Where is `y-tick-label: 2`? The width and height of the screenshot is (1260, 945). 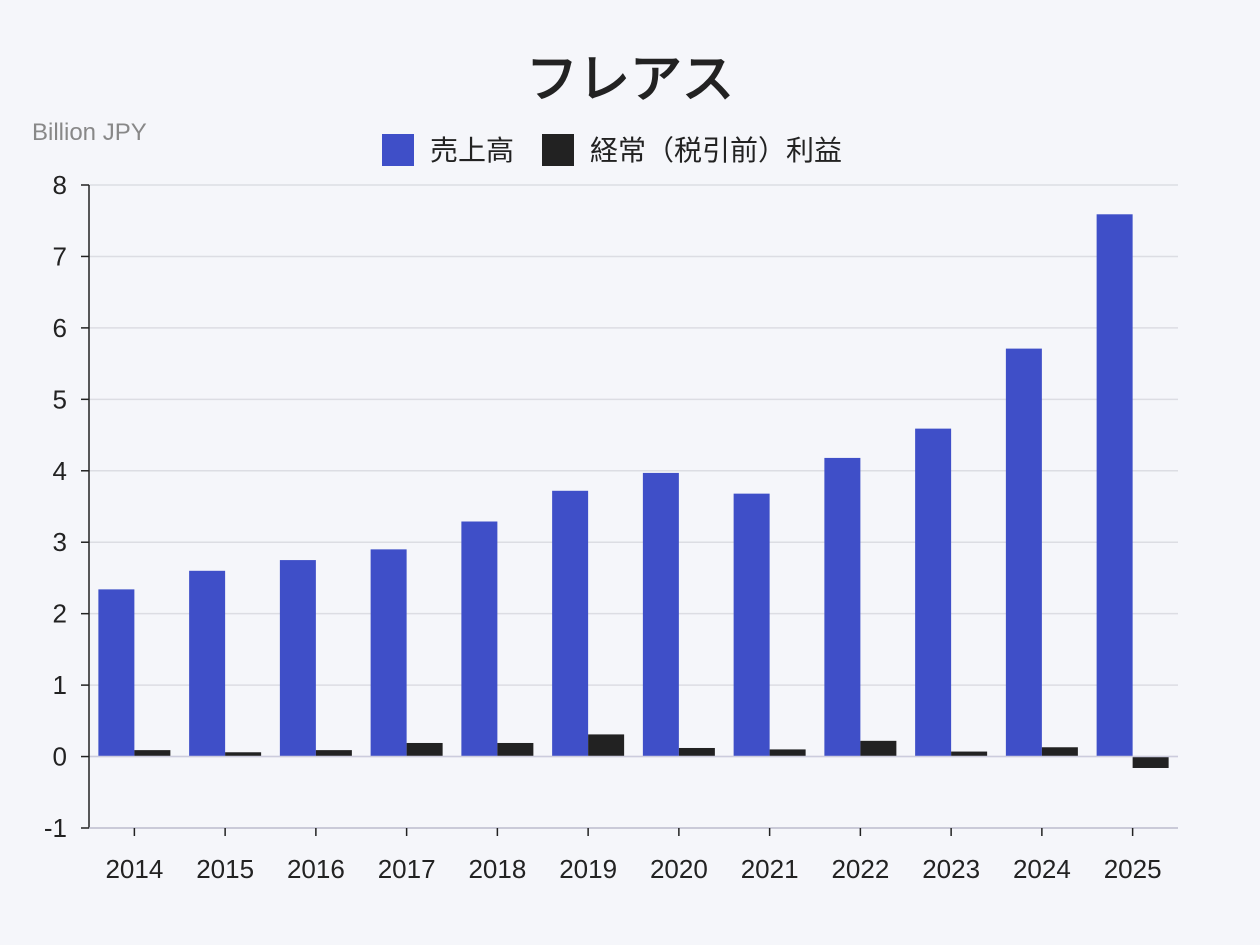 y-tick-label: 2 is located at coordinates (60, 614).